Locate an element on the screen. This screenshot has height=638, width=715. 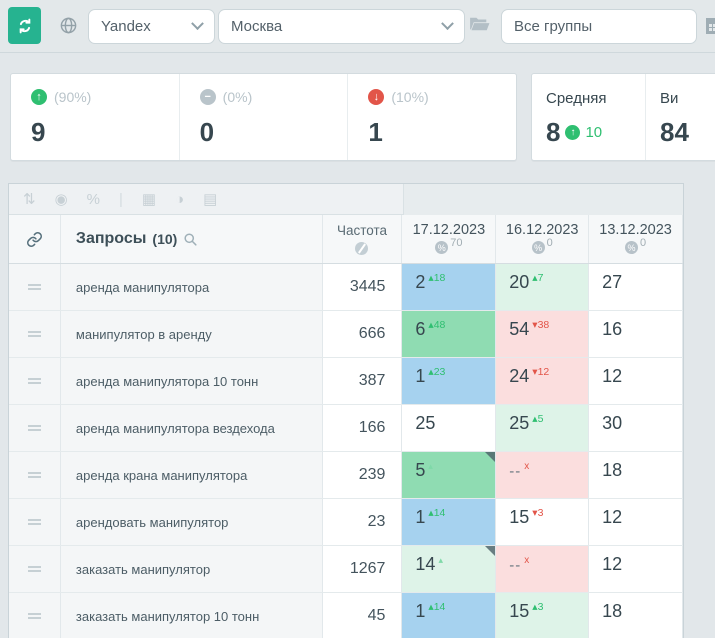
position-change: ▴7 is located at coordinates (538, 278).